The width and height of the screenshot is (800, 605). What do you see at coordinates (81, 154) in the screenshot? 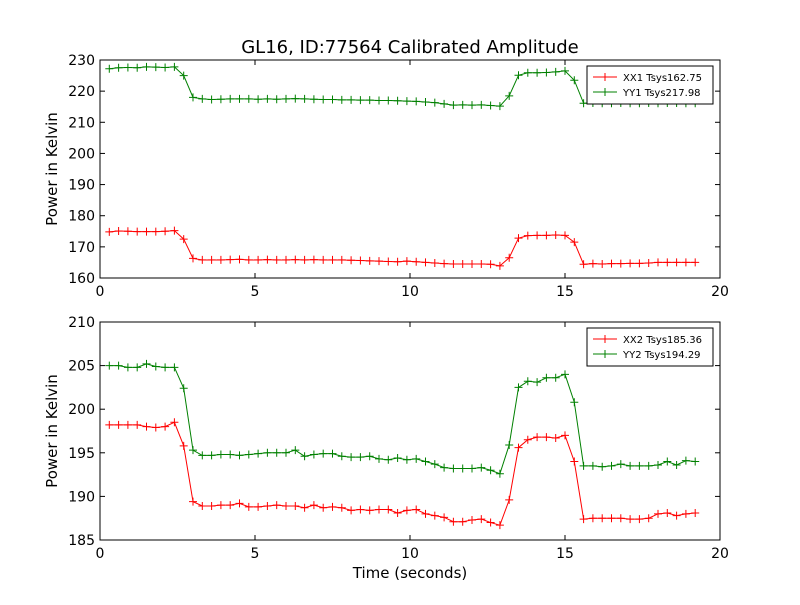
I see `y-tick-label: 200` at bounding box center [81, 154].